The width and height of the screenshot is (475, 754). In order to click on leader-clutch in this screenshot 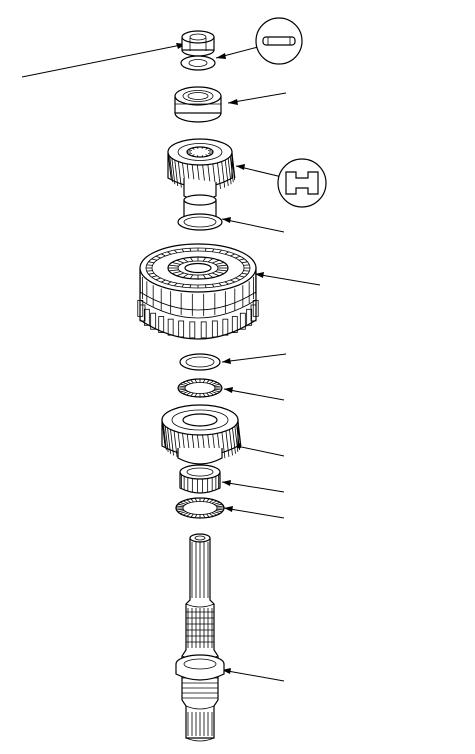, I will do `click(287, 279)`.